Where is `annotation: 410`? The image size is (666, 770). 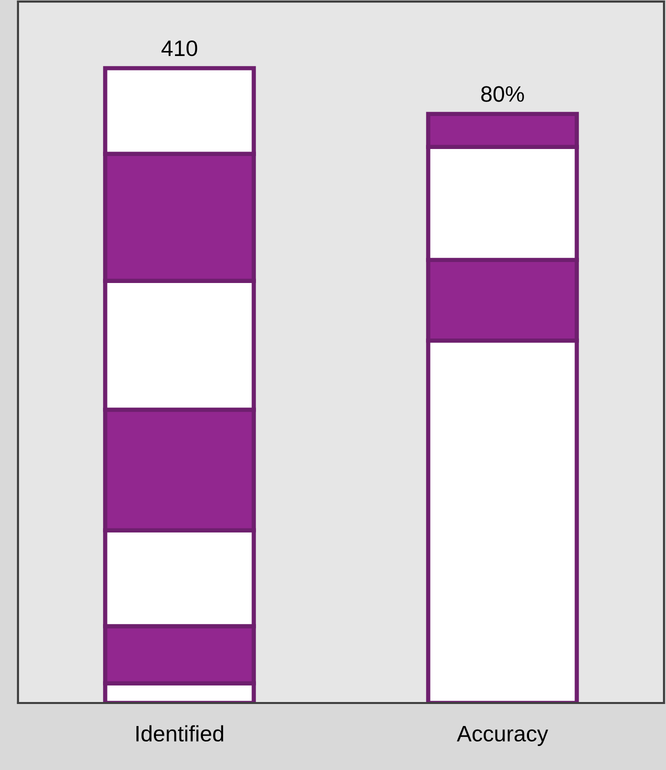 annotation: 410 is located at coordinates (179, 48).